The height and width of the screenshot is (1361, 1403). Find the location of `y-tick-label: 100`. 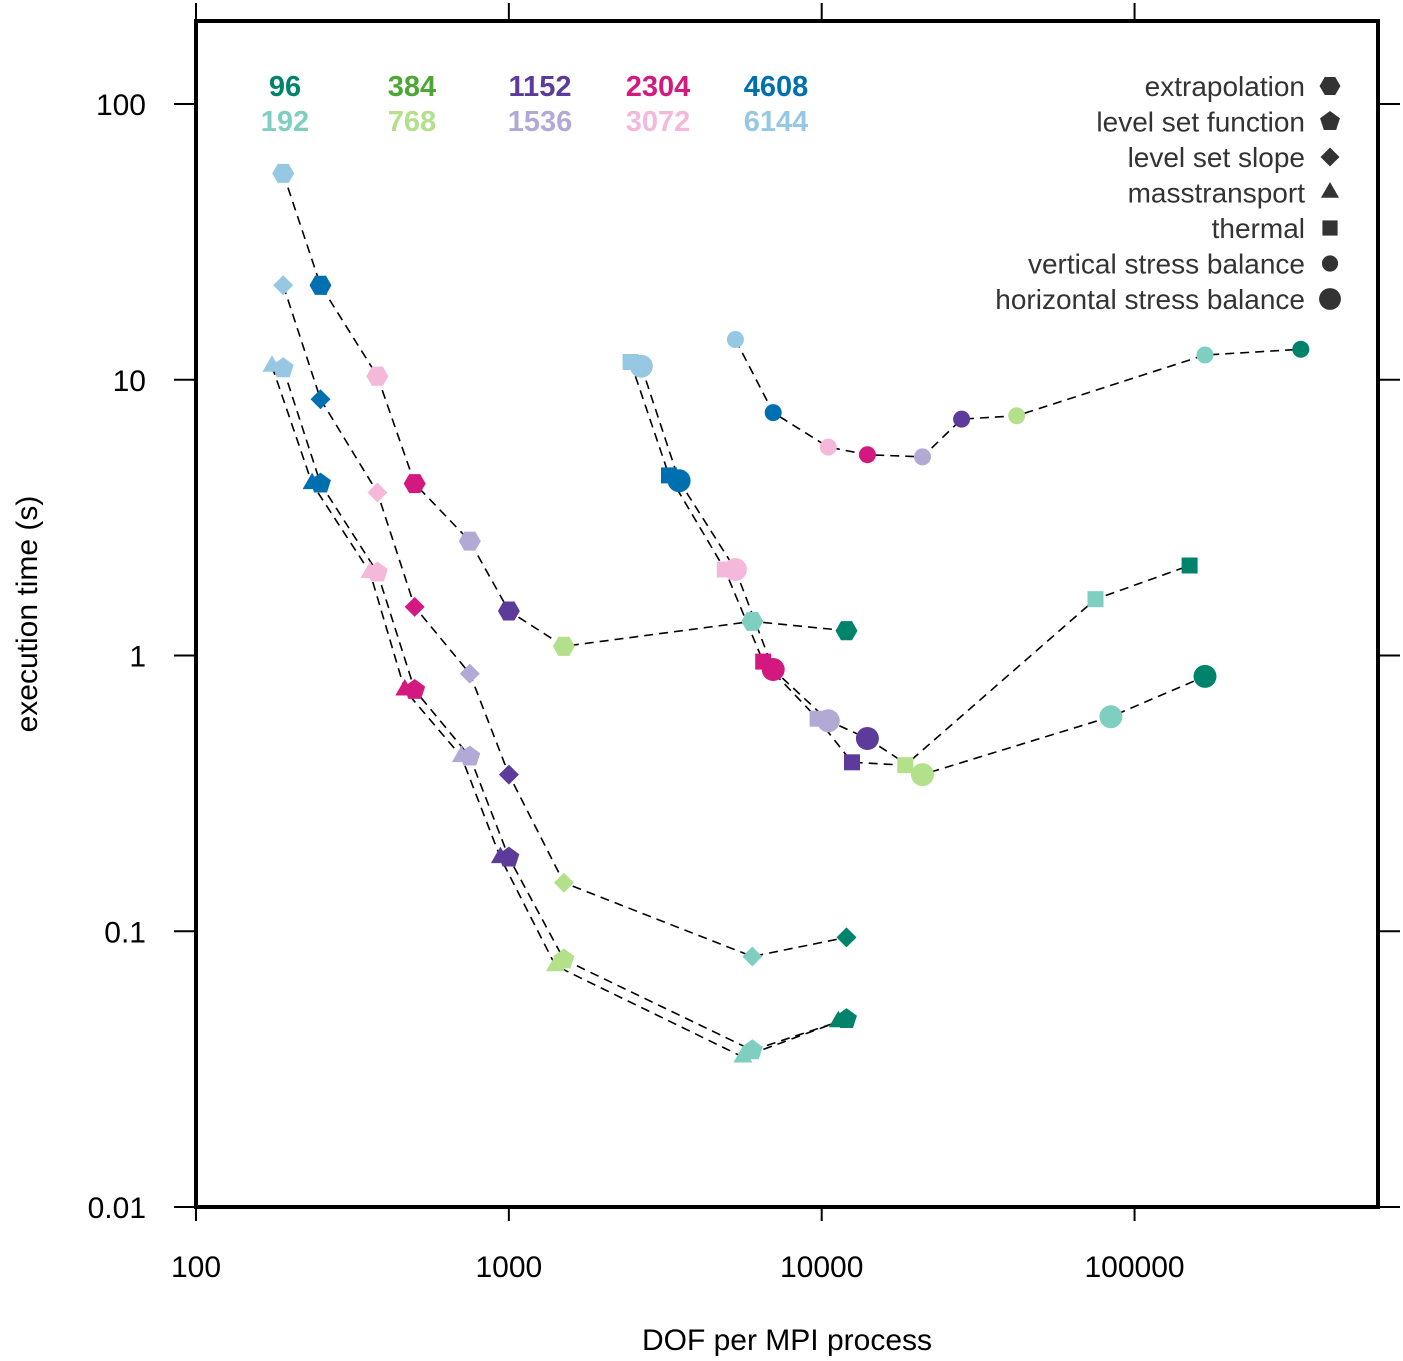

y-tick-label: 100 is located at coordinates (121, 105).